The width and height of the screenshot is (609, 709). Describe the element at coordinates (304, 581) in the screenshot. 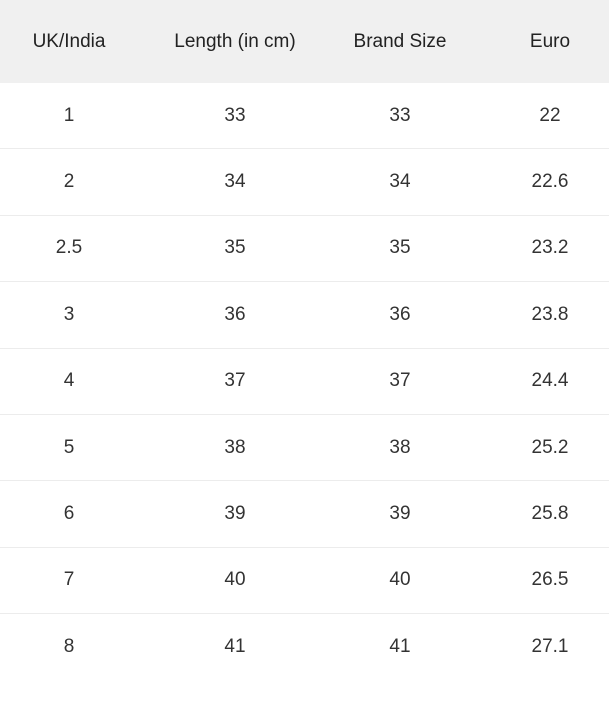

I see `table-row: 7 40 40 26.5` at that location.